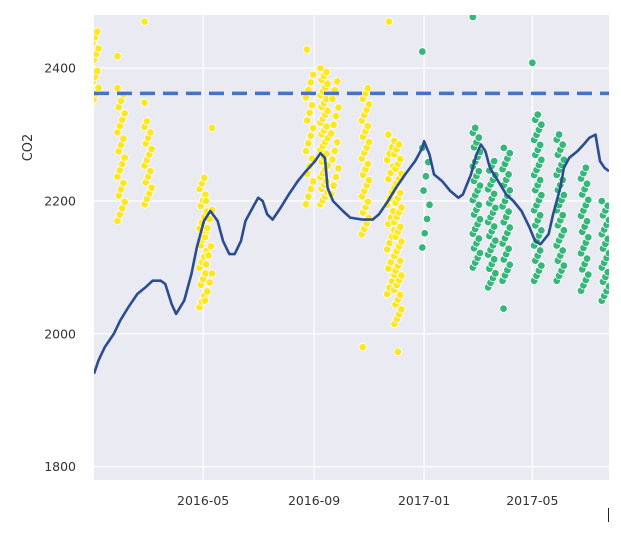 Image resolution: width=621 pixels, height=534 pixels. What do you see at coordinates (60, 201) in the screenshot?
I see `y-tick-label: 2200` at bounding box center [60, 201].